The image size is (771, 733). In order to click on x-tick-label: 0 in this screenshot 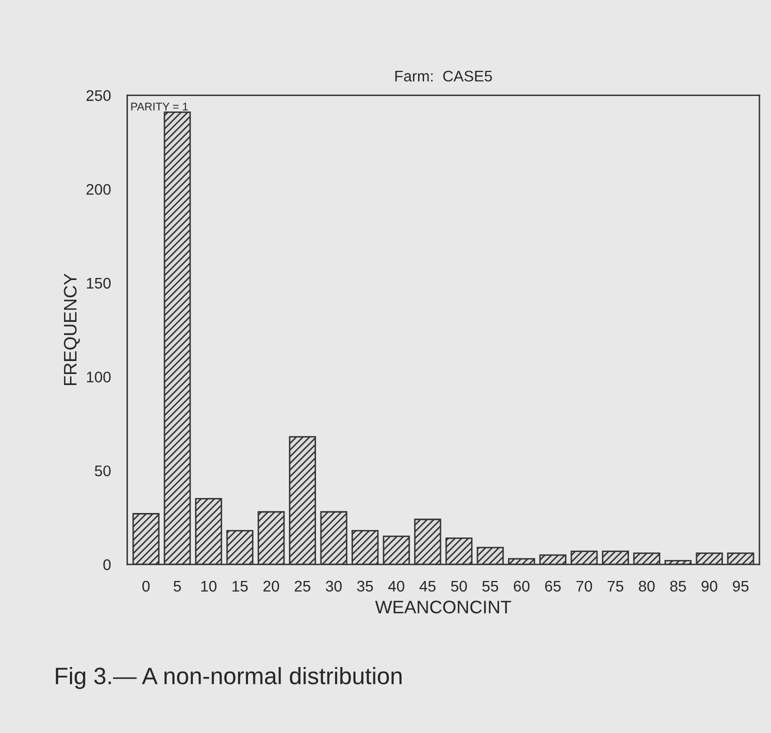, I will do `click(146, 586)`.